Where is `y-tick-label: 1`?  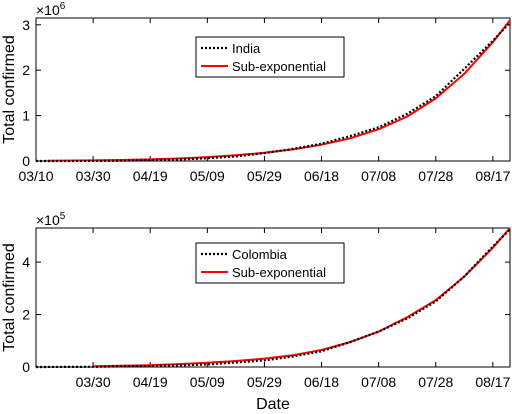
y-tick-label: 1 is located at coordinates (26, 116).